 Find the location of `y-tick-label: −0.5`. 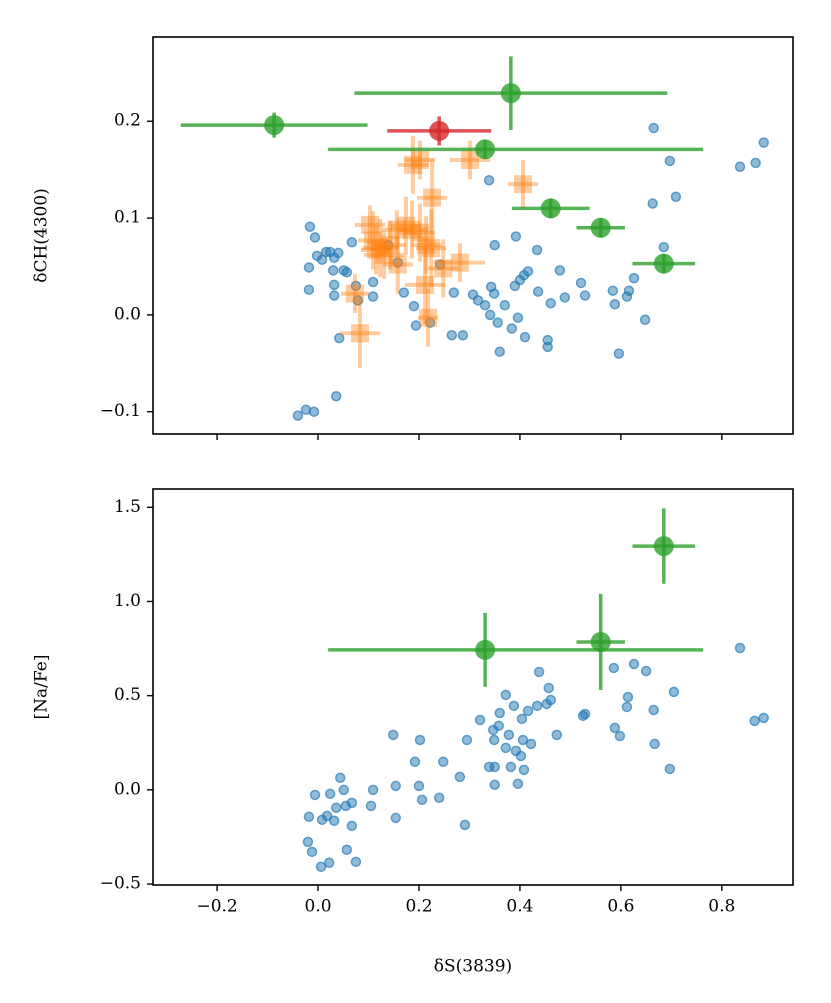

y-tick-label: −0.5 is located at coordinates (120, 884).